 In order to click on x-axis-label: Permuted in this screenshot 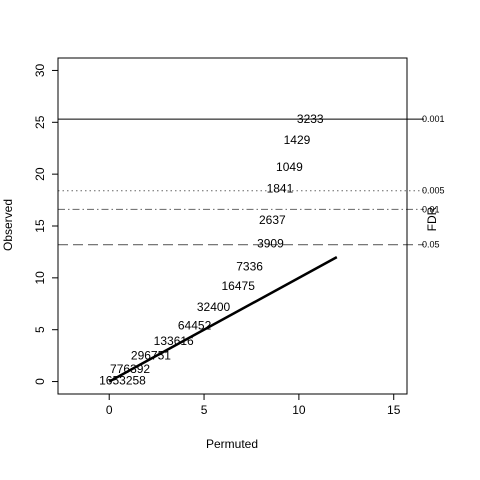, I will do `click(232, 444)`.